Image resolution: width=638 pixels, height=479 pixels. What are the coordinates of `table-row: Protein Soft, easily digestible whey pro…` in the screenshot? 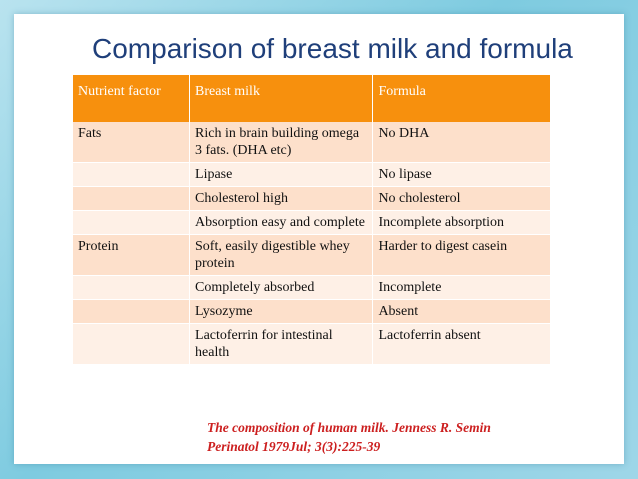 It's located at (312, 255).